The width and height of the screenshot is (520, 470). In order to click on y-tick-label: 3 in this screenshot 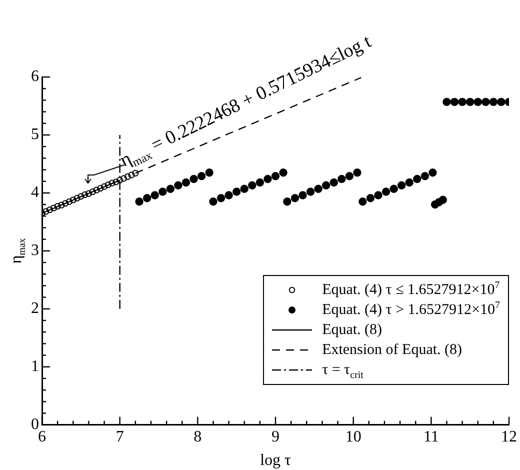, I will do `click(35, 251)`.